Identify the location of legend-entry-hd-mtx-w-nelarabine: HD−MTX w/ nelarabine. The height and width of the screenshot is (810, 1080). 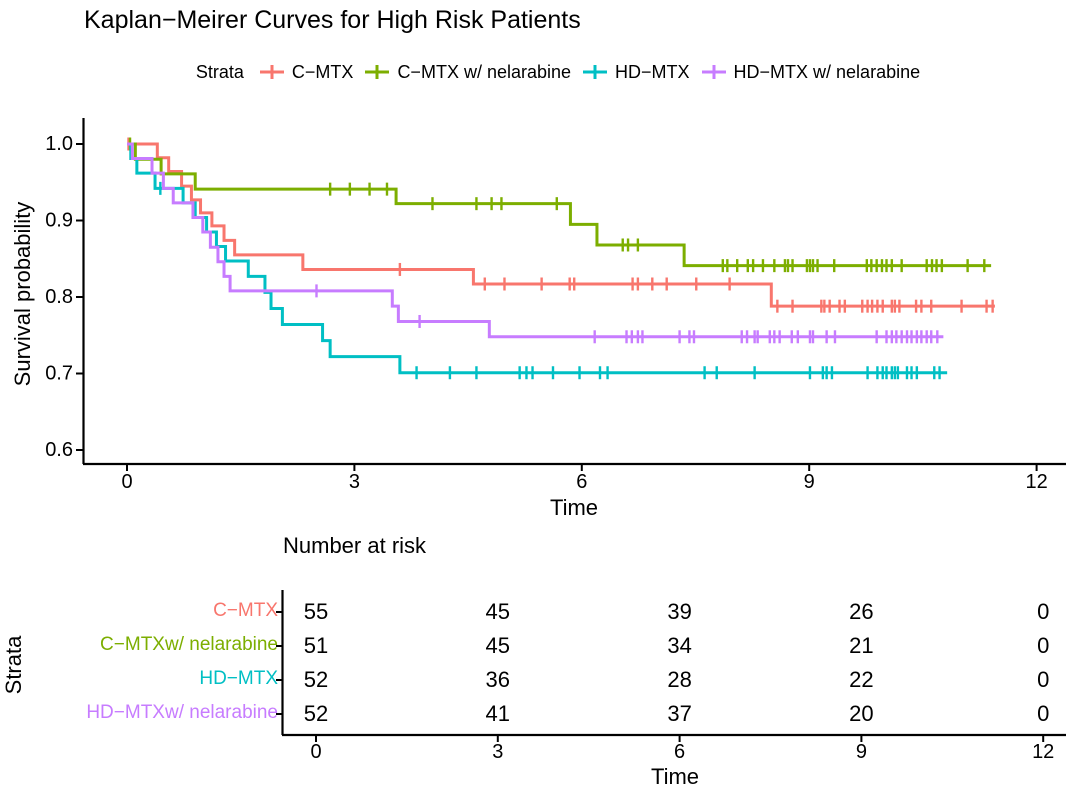
(810, 72).